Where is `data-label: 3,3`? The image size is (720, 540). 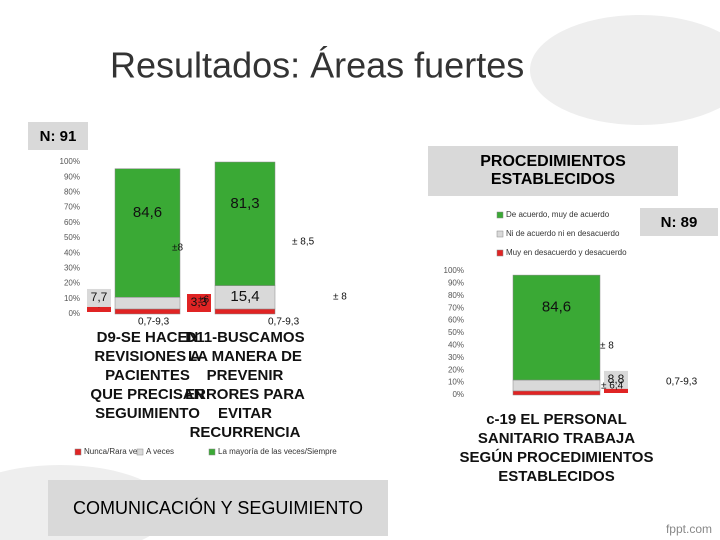 data-label: 3,3 is located at coordinates (199, 302).